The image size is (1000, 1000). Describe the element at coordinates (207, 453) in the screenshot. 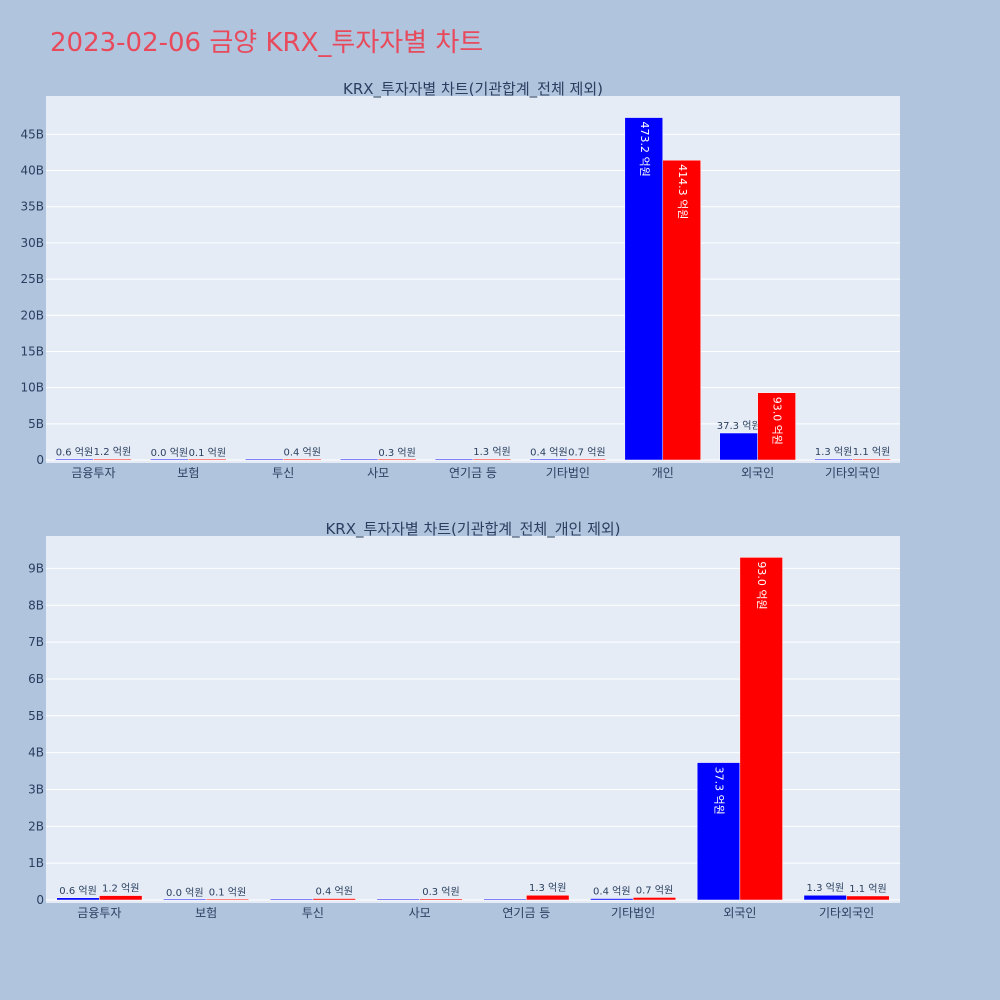

I see `data-label: 0.1 억원` at that location.